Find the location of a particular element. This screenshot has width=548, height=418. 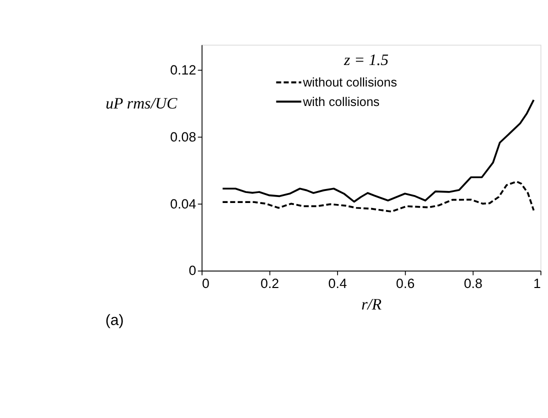

x-axis-title: r/R is located at coordinates (371, 305).